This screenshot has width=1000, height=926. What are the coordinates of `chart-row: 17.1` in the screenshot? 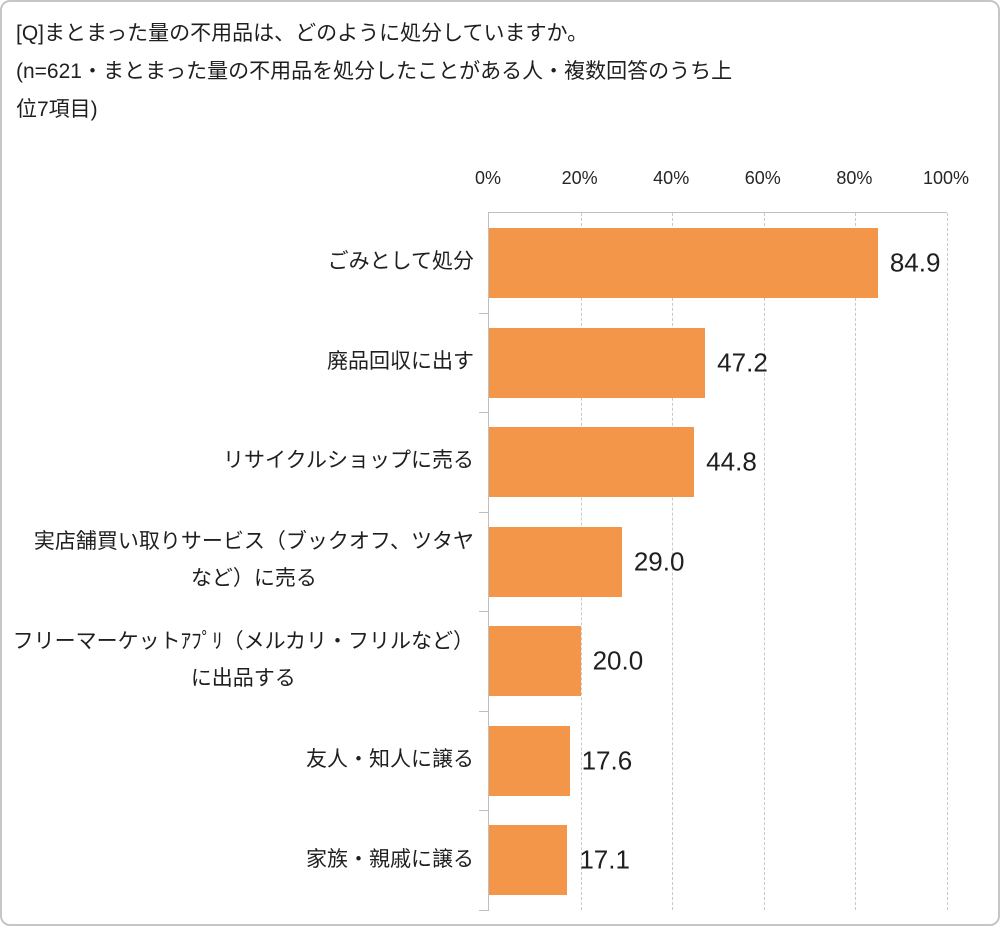 It's located at (718, 860).